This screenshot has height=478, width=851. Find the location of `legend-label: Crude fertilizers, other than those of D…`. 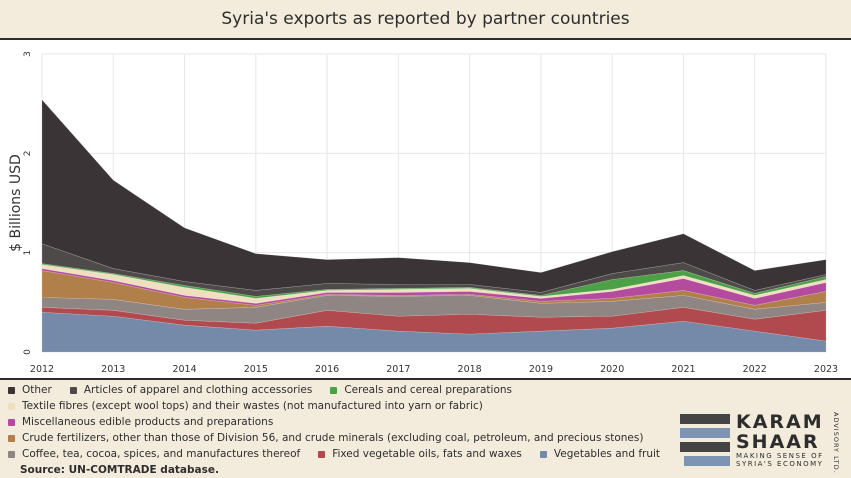

legend-label: Crude fertilizers, other than those of D… is located at coordinates (333, 438).